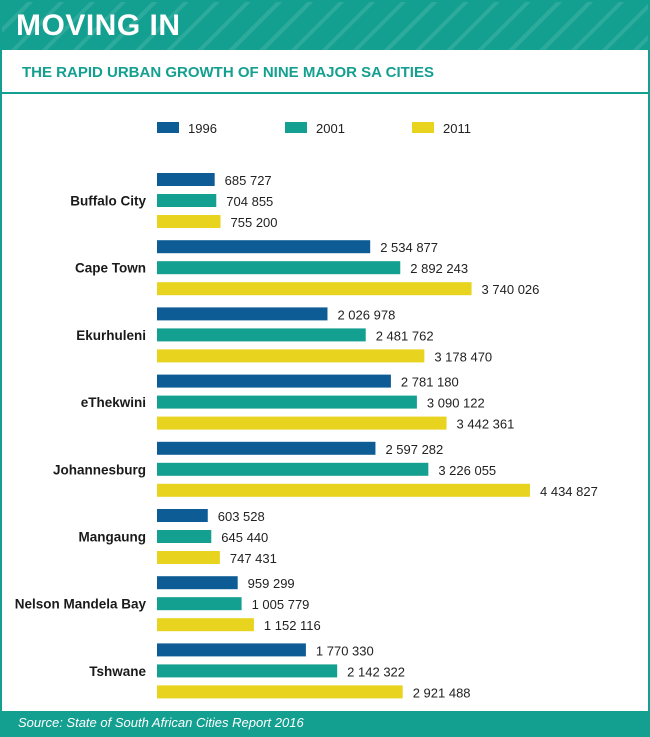  I want to click on data-label: 1 005 779, so click(281, 604).